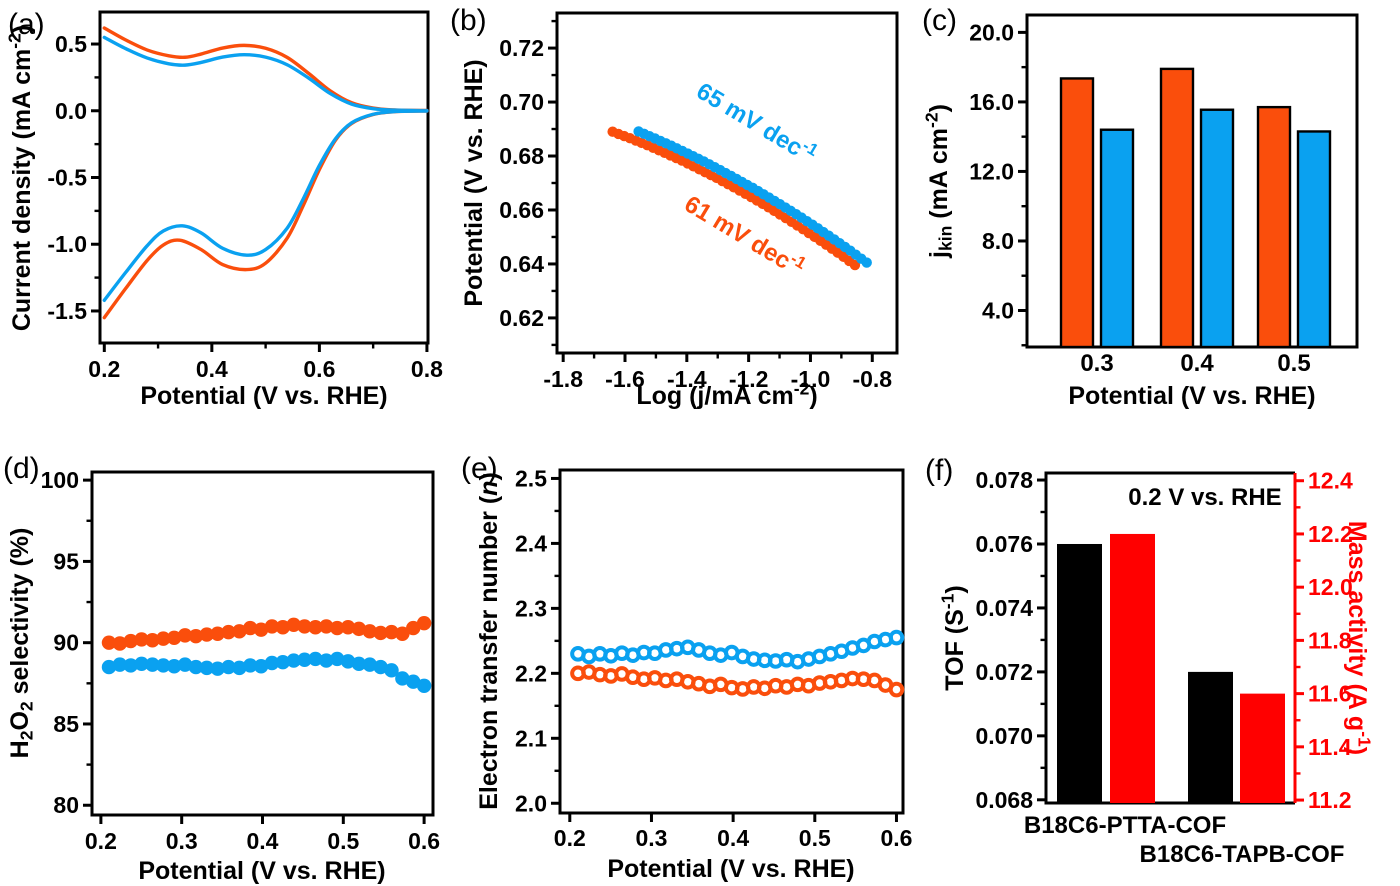 This screenshot has height=886, width=1400. I want to click on y-tick-label: 11.2, so click(1330, 800).